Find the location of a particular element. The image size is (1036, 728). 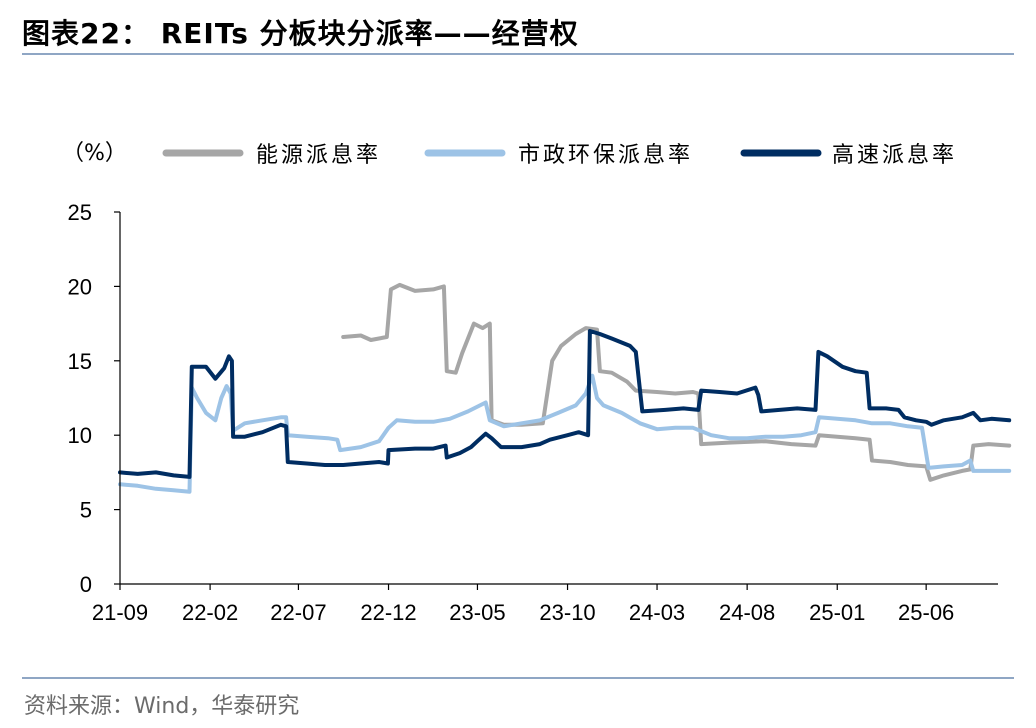

y-tick-label: 10 is located at coordinates (80, 435).